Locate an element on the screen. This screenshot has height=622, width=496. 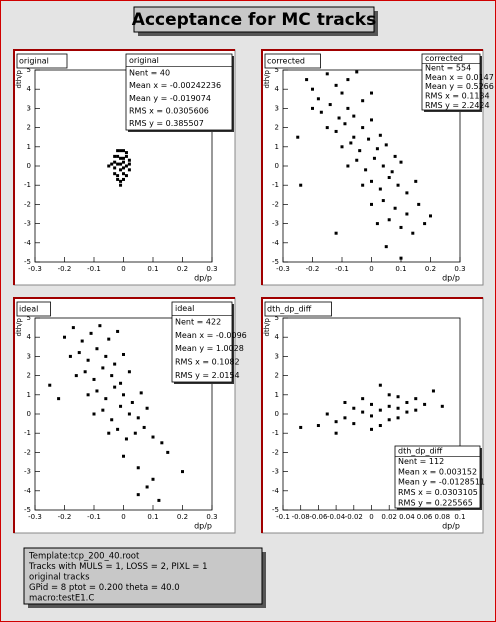
x-tick-label: -0.1 is located at coordinates (94, 269).